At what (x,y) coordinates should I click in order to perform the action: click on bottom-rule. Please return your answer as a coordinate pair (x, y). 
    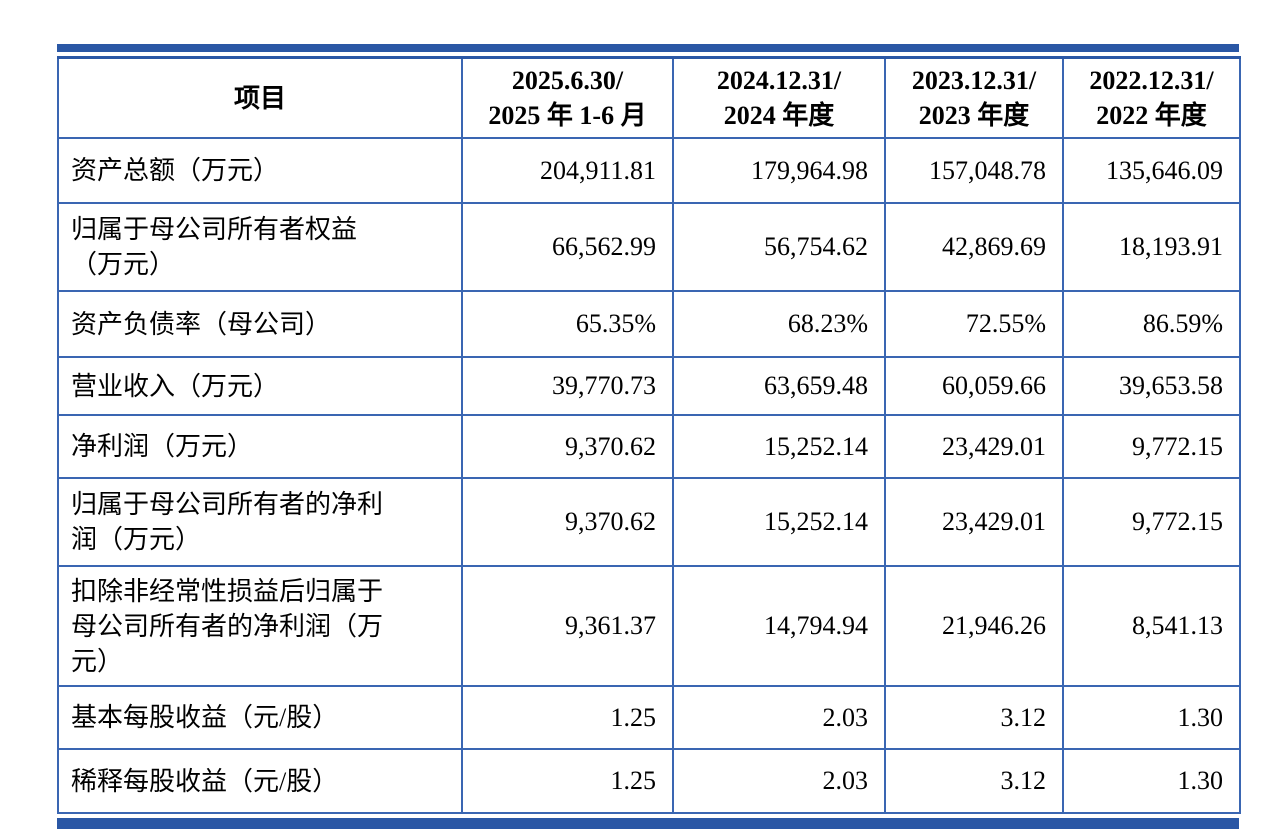
    Looking at the image, I should click on (648, 823).